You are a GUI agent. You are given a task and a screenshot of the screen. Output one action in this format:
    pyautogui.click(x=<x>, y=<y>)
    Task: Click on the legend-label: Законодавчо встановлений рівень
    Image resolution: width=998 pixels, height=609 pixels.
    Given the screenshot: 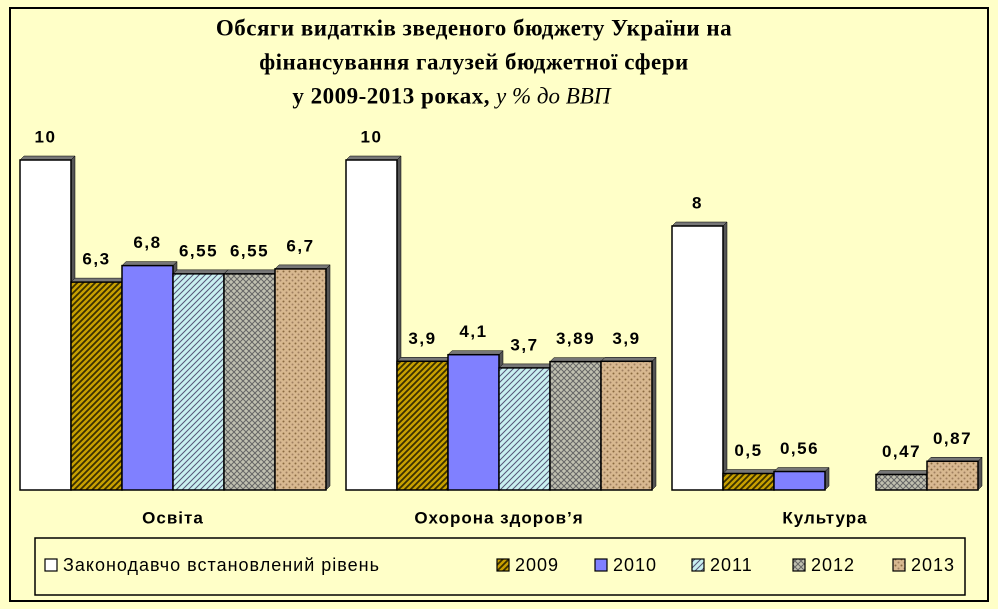 What is the action you would take?
    pyautogui.click(x=221, y=565)
    